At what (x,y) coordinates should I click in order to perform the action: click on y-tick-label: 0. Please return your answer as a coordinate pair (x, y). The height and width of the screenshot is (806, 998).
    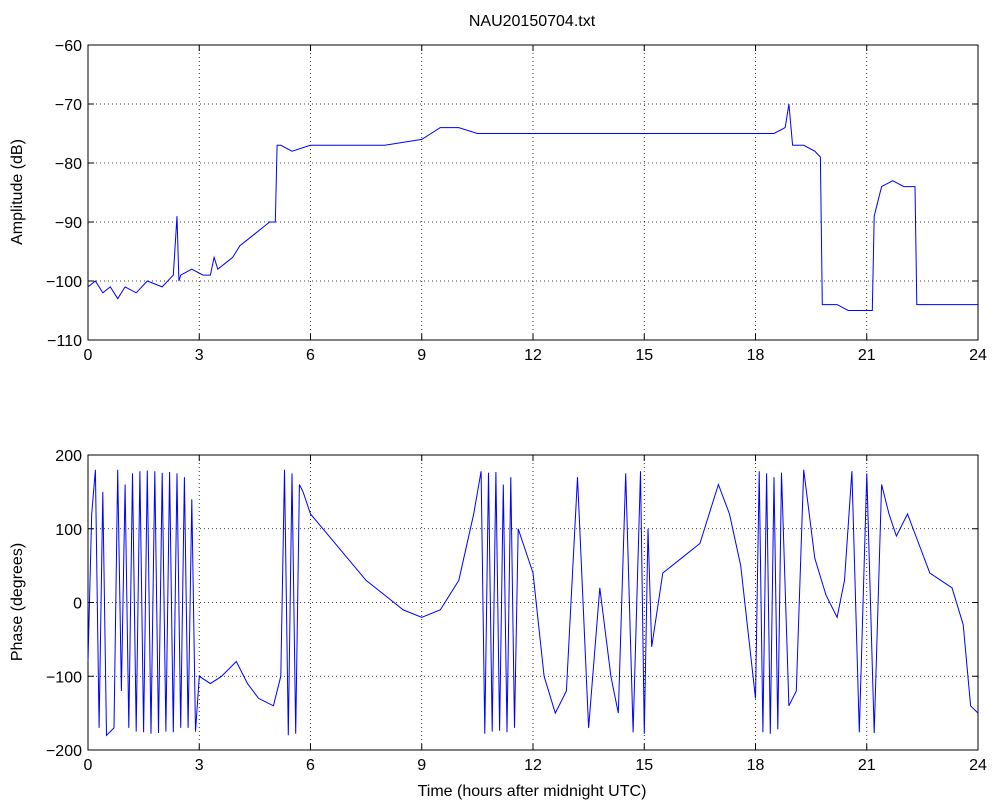
    Looking at the image, I should click on (77, 604).